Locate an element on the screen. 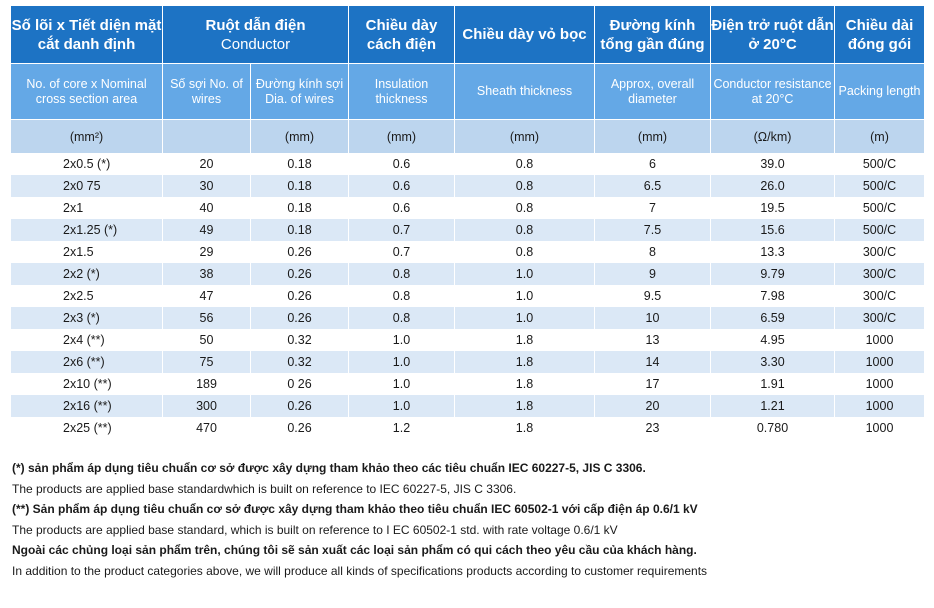 This screenshot has height=608, width=934. table-row: 2x16 (**) 300 0.26 1.0 1.8 20 1.21 1000 is located at coordinates (467, 406).